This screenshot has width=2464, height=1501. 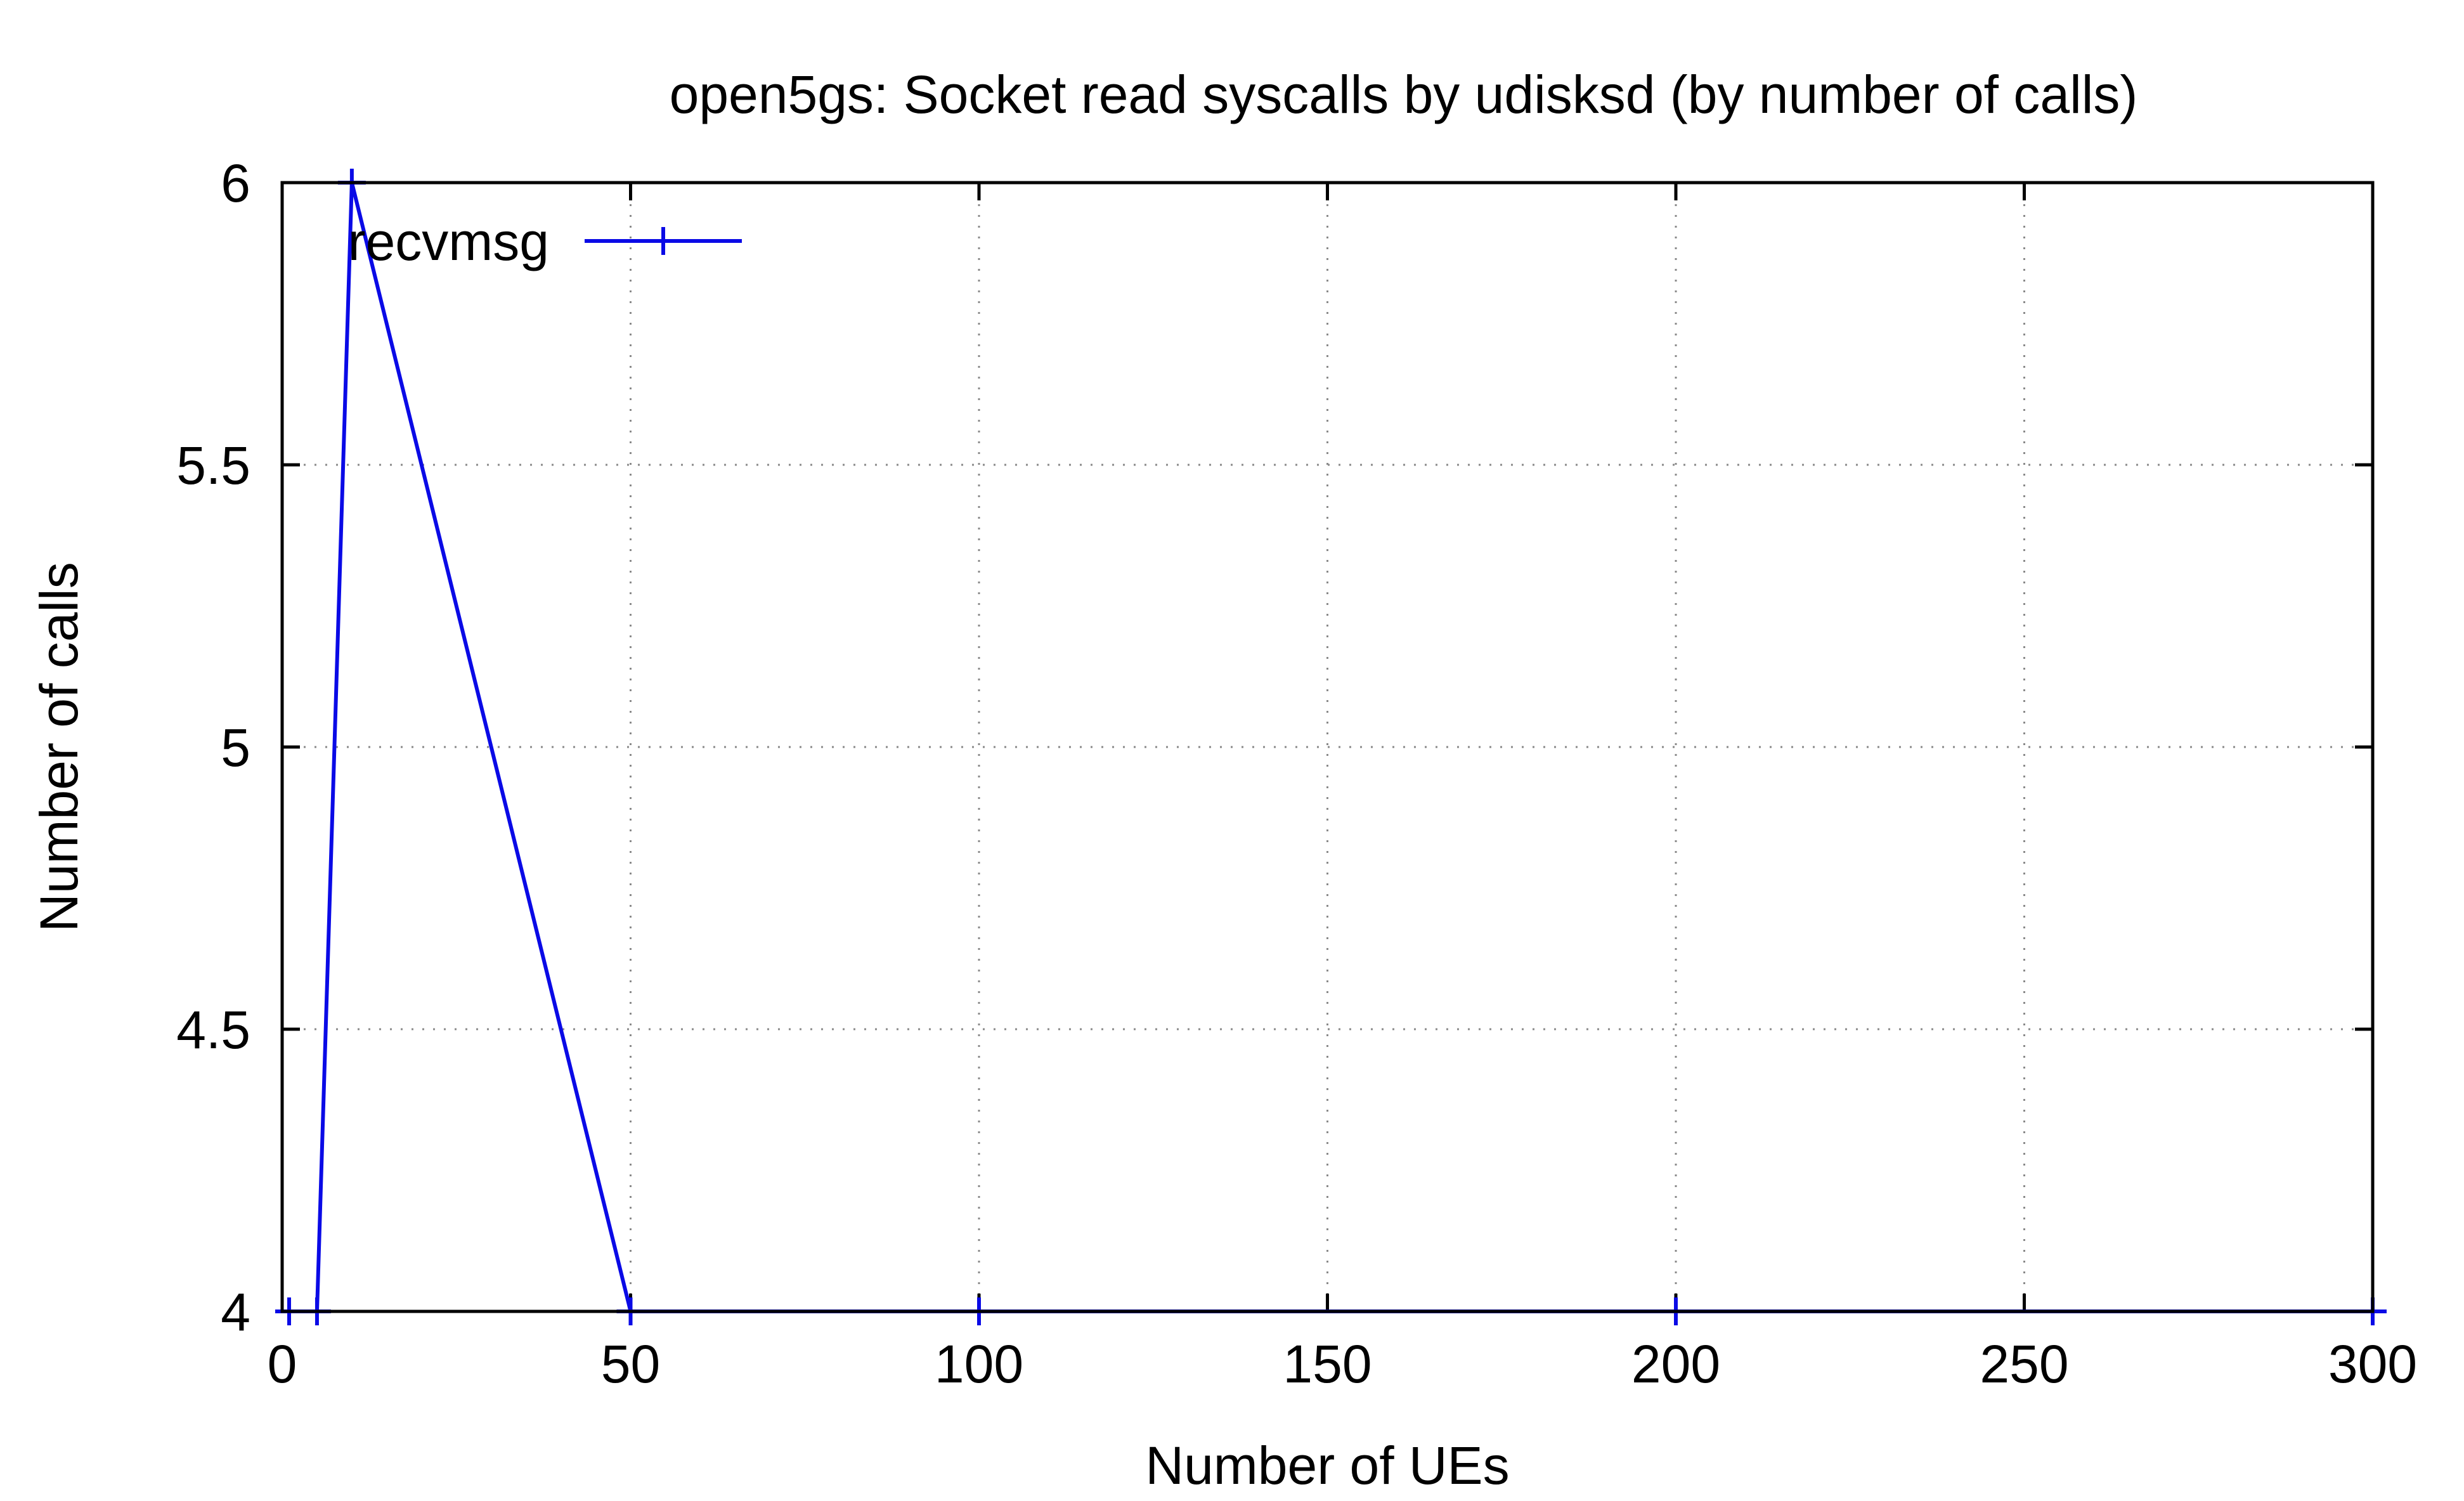 I want to click on y-tick-label: 5.5, so click(x=213, y=465).